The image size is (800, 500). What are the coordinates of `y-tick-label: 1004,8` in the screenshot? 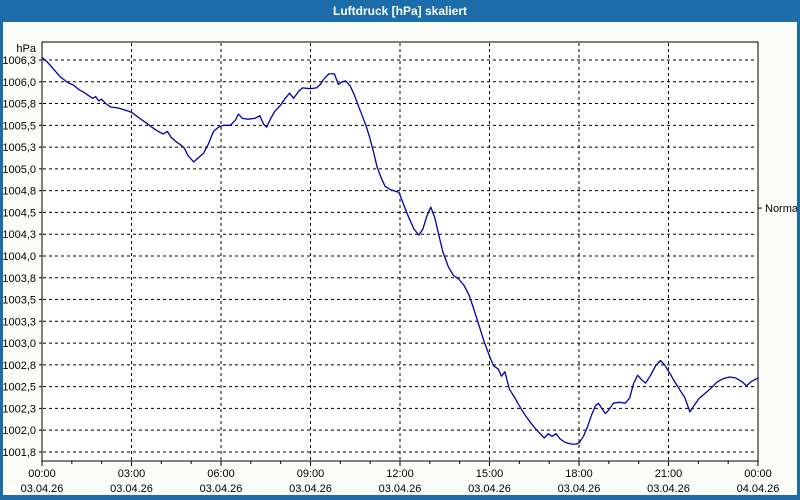 It's located at (19, 192).